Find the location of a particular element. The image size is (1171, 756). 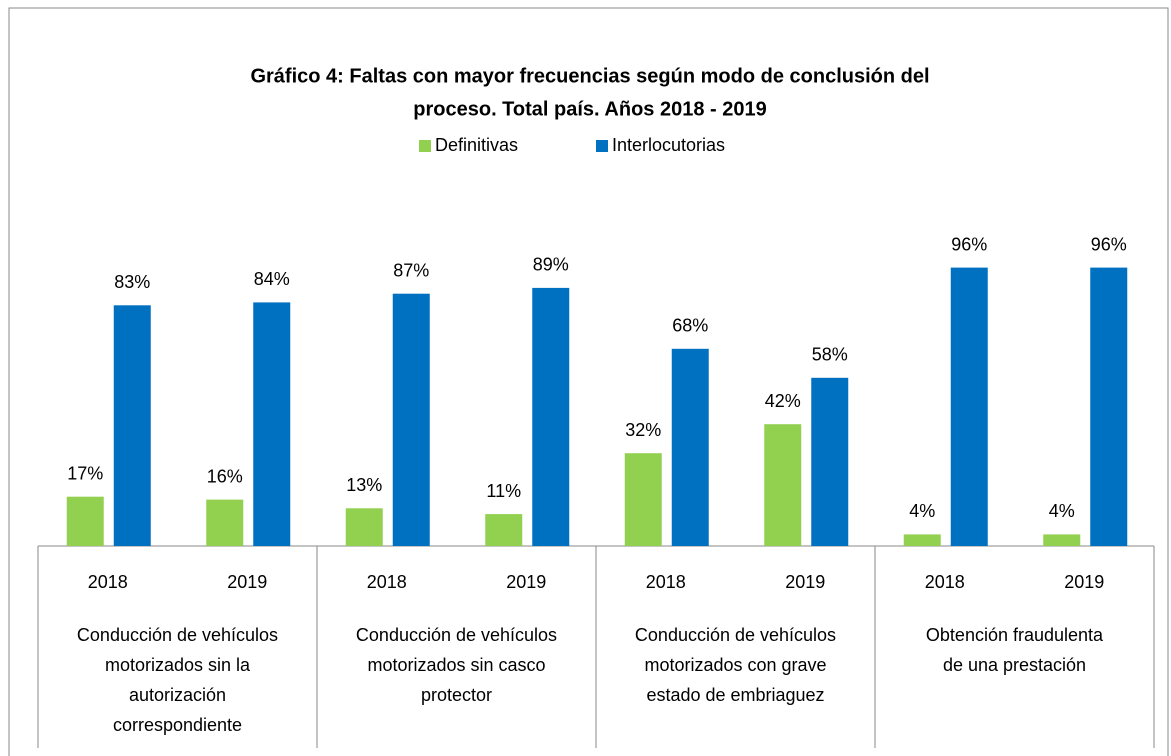

group-label: motorizados sin la is located at coordinates (178, 665).